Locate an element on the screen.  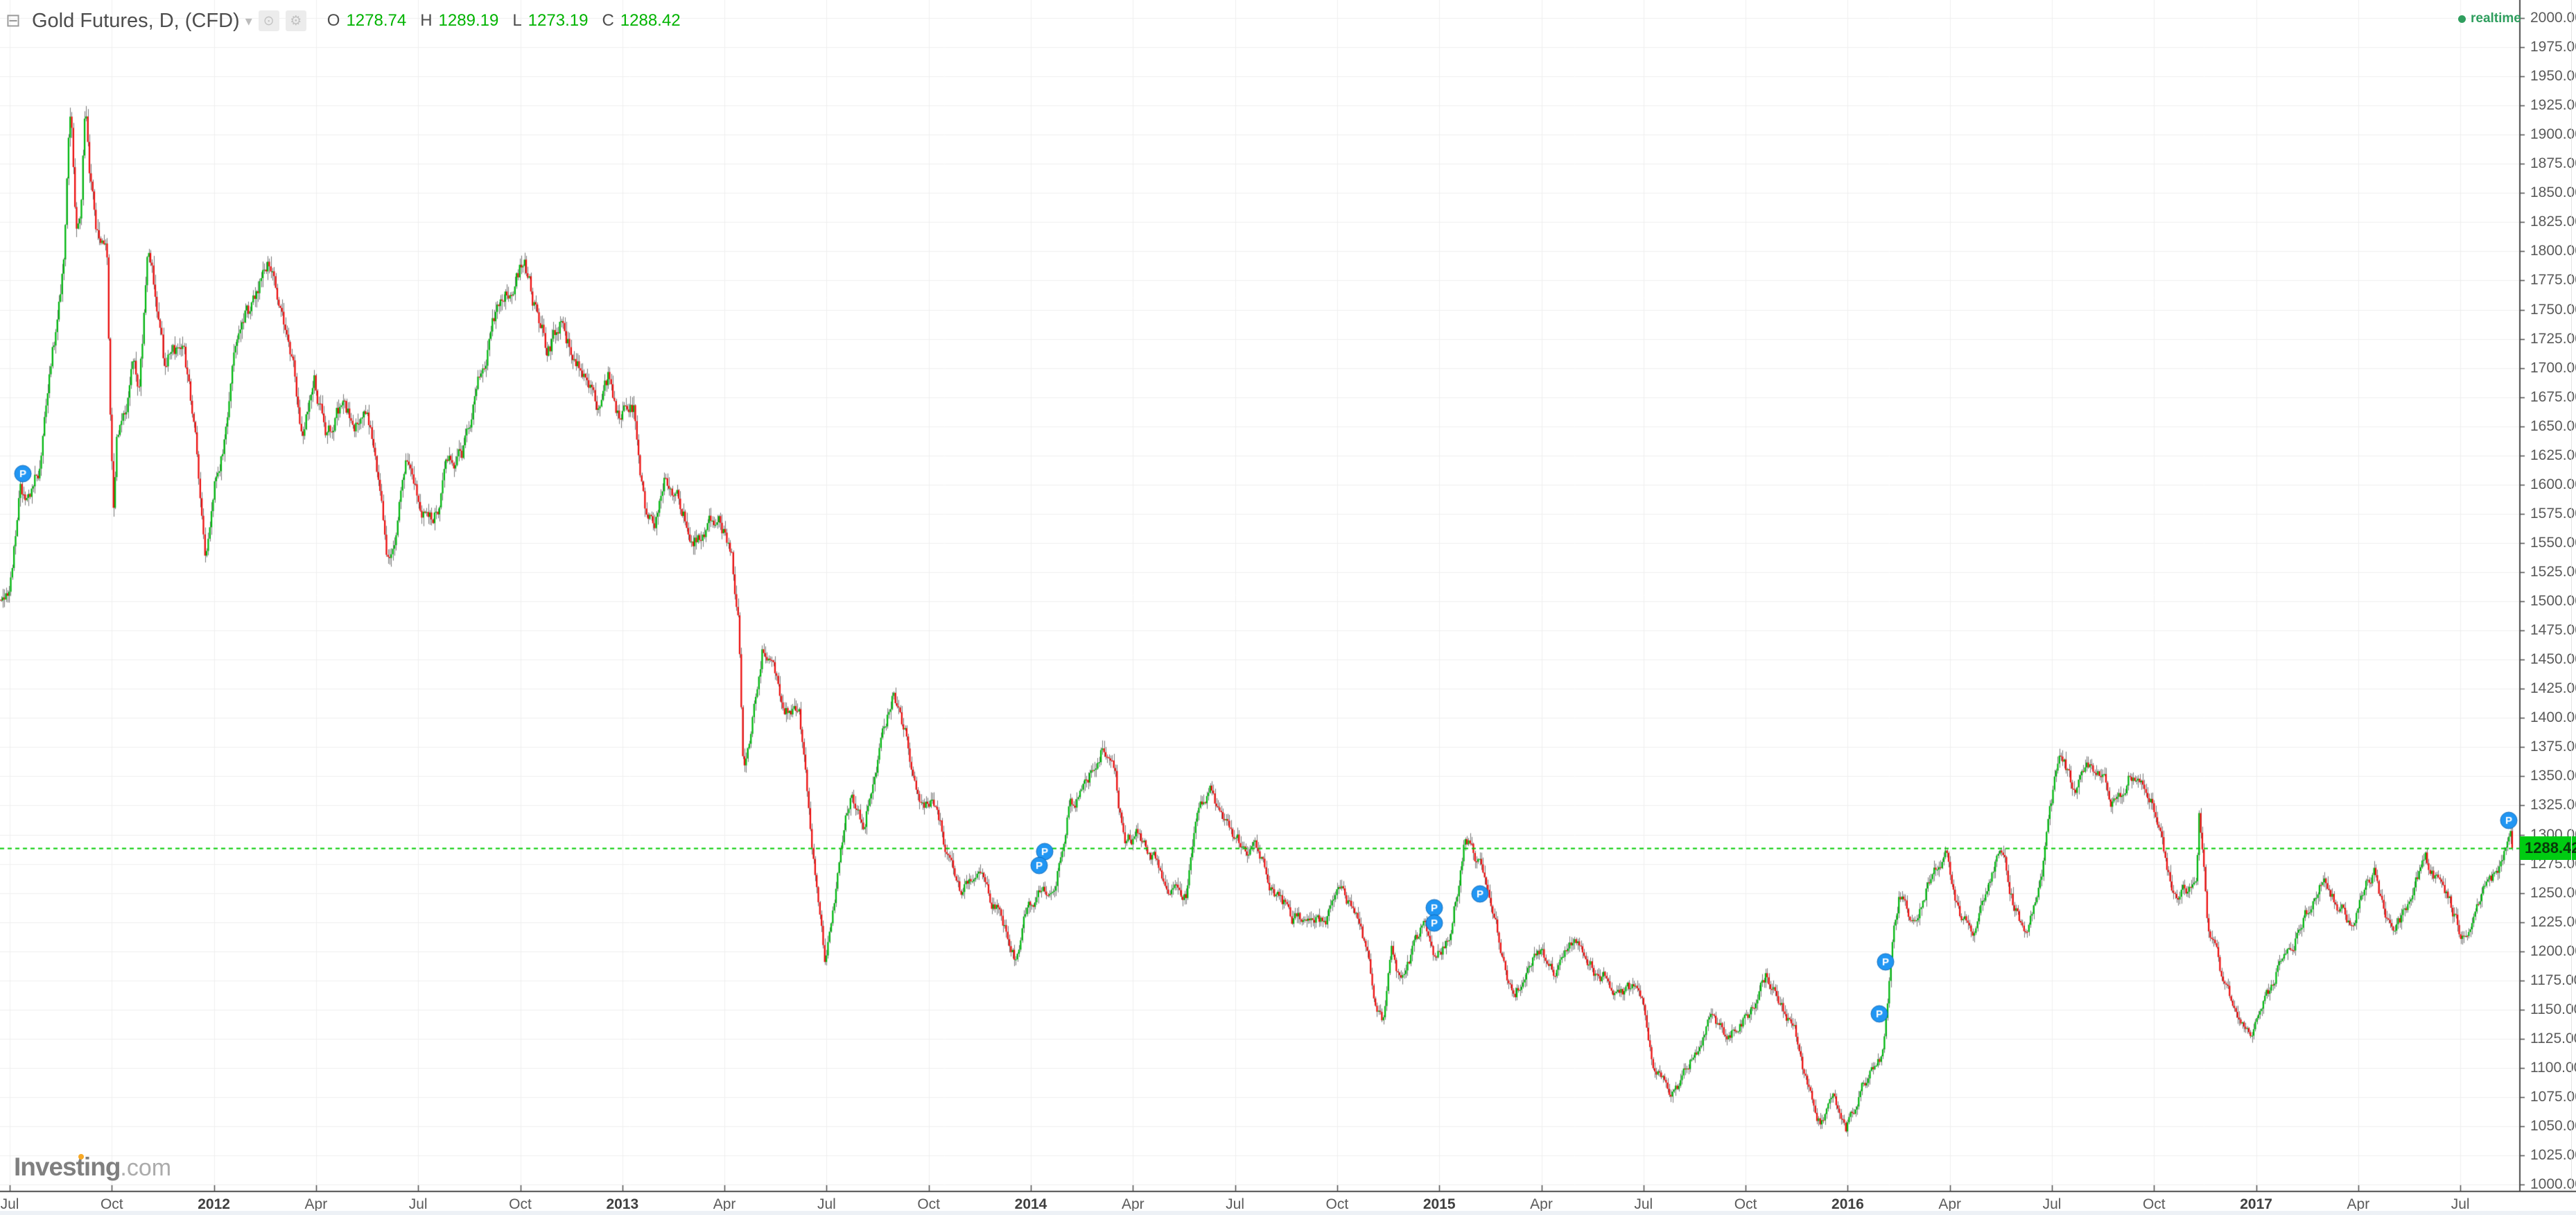
price-tick-label: 1425.00 is located at coordinates (2553, 688).